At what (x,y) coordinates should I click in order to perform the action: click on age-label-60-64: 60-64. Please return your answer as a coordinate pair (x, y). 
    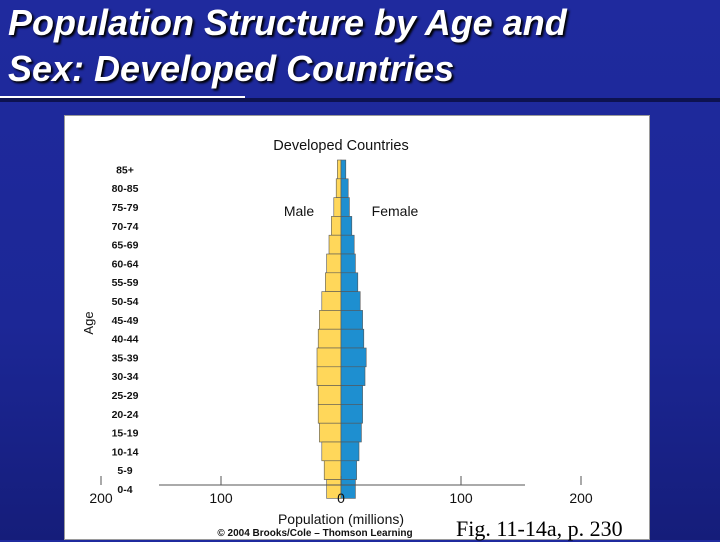
    Looking at the image, I should click on (125, 264).